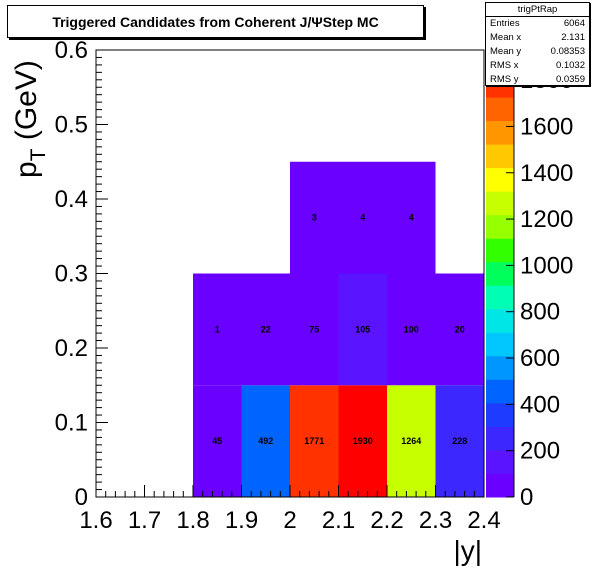  What do you see at coordinates (71, 125) in the screenshot?
I see `y-tick-label: 0.5` at bounding box center [71, 125].